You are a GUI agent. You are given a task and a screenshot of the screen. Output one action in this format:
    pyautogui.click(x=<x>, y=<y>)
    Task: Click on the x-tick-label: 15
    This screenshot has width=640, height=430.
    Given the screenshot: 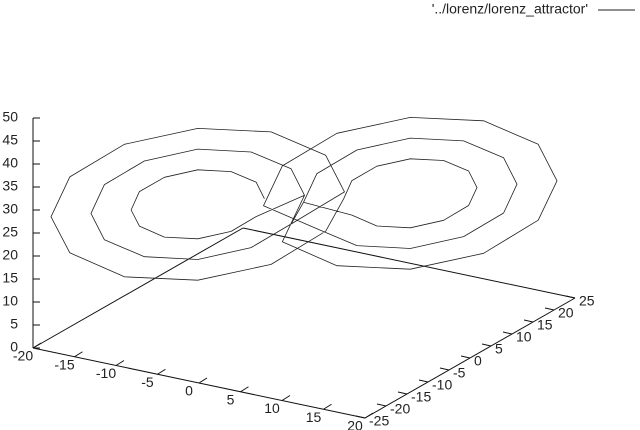 What is the action you would take?
    pyautogui.click(x=314, y=417)
    